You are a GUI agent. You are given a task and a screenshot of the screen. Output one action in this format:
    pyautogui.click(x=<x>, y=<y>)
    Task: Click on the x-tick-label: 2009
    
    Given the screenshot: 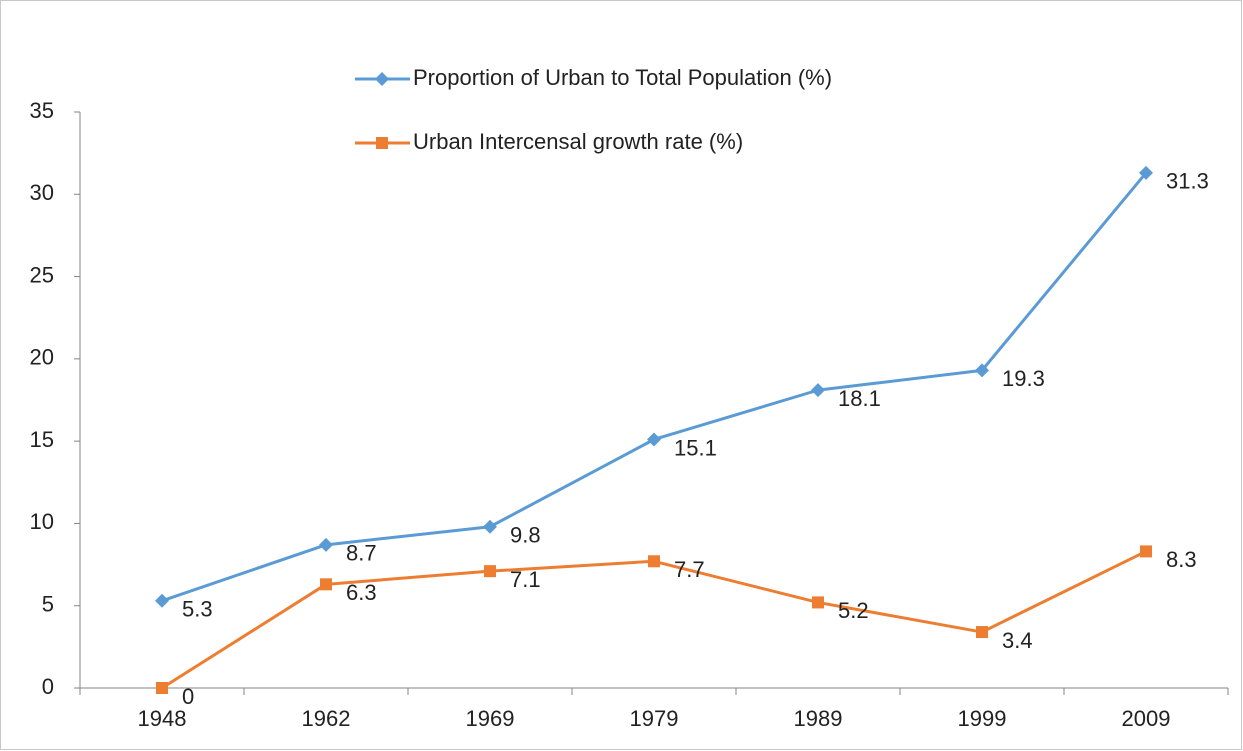 What is the action you would take?
    pyautogui.click(x=1146, y=718)
    